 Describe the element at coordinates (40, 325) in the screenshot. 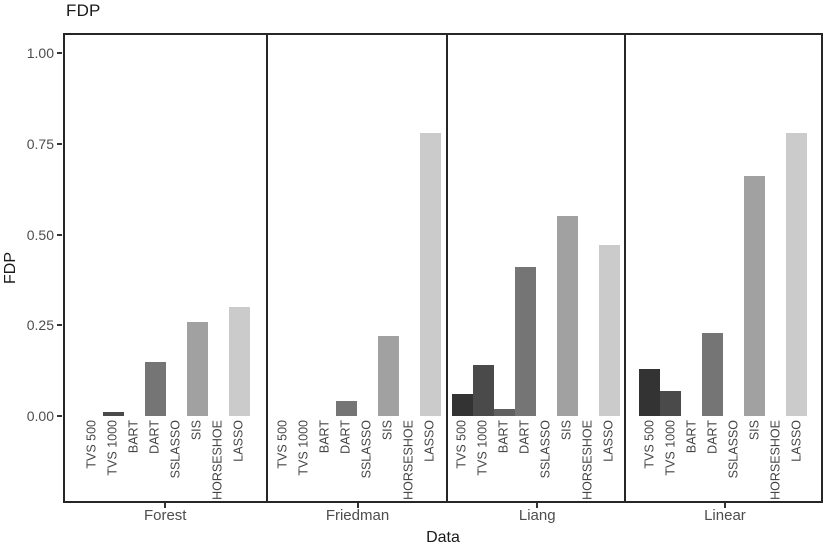

I see `y-tick-label: 0.25` at that location.